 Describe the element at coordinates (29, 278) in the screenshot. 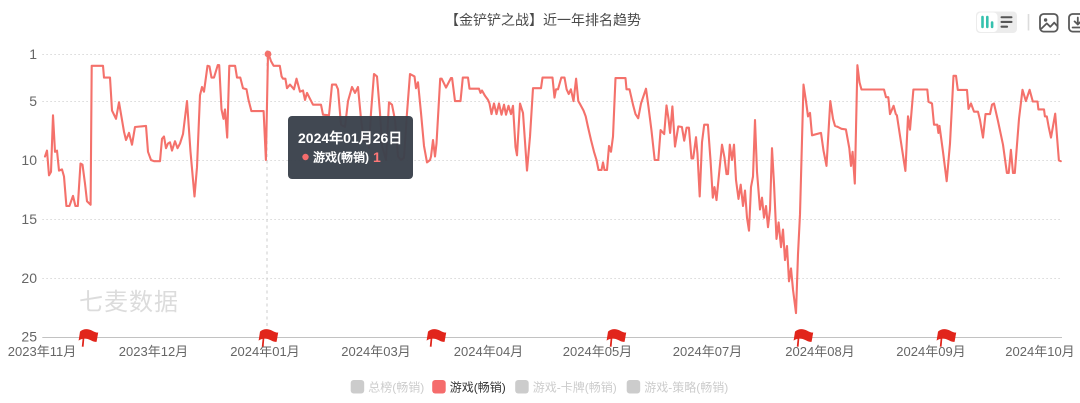

I see `svg-text: 20` at that location.